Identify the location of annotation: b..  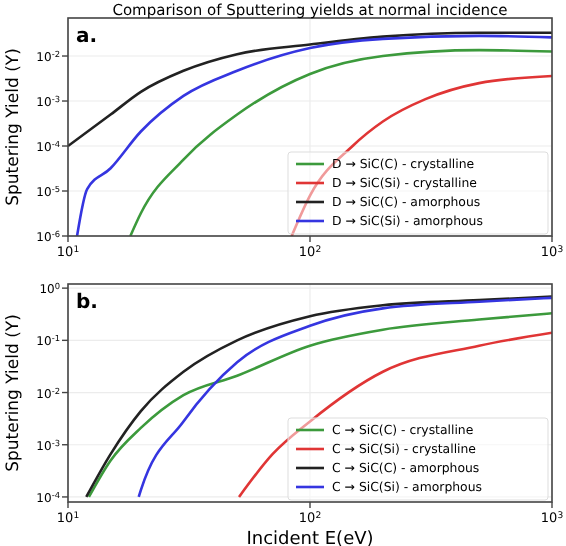
(87, 303).